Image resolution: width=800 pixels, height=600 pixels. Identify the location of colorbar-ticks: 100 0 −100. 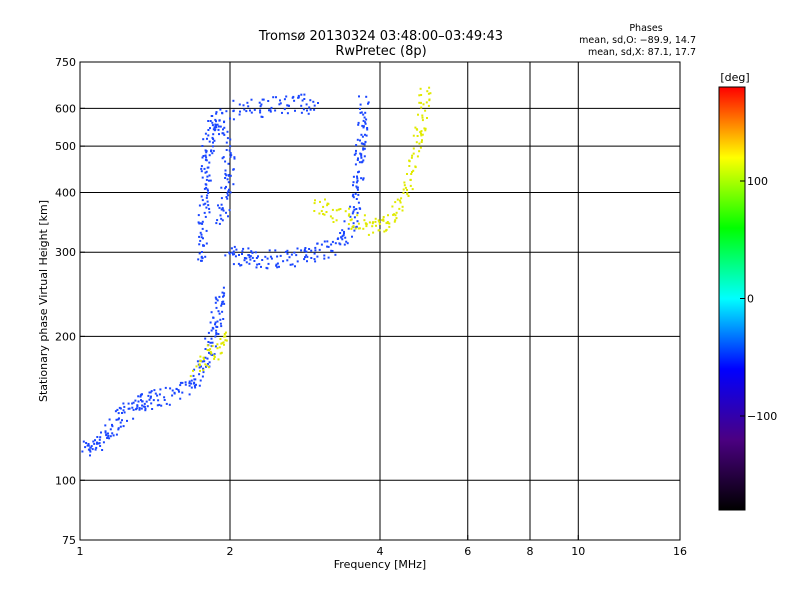
(758, 299).